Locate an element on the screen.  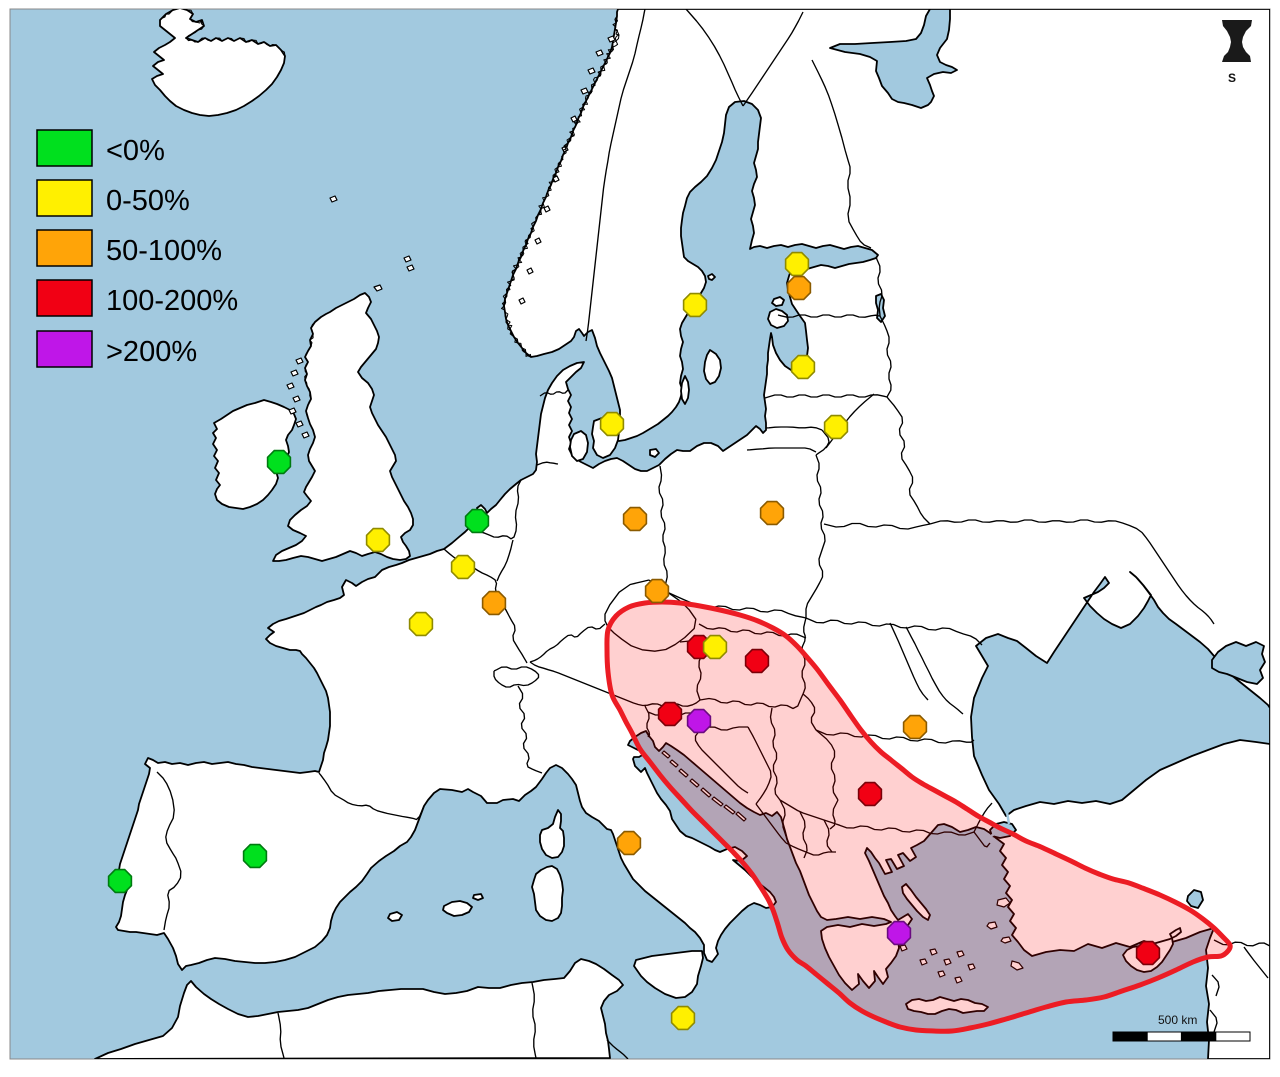
svg-text: 50-100% is located at coordinates (164, 251).